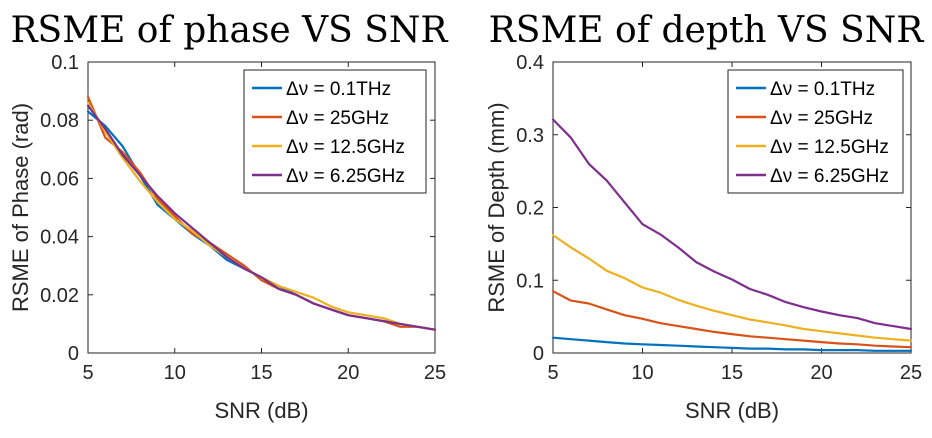 The height and width of the screenshot is (438, 932). I want to click on phase-ytick-label: 0.06, so click(59, 179).